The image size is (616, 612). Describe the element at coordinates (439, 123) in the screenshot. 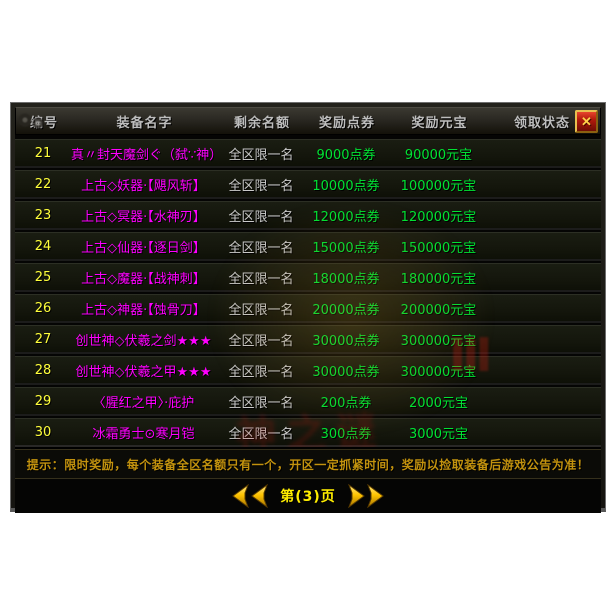

I see `col-header-yuanbao: 奖励元宝` at that location.